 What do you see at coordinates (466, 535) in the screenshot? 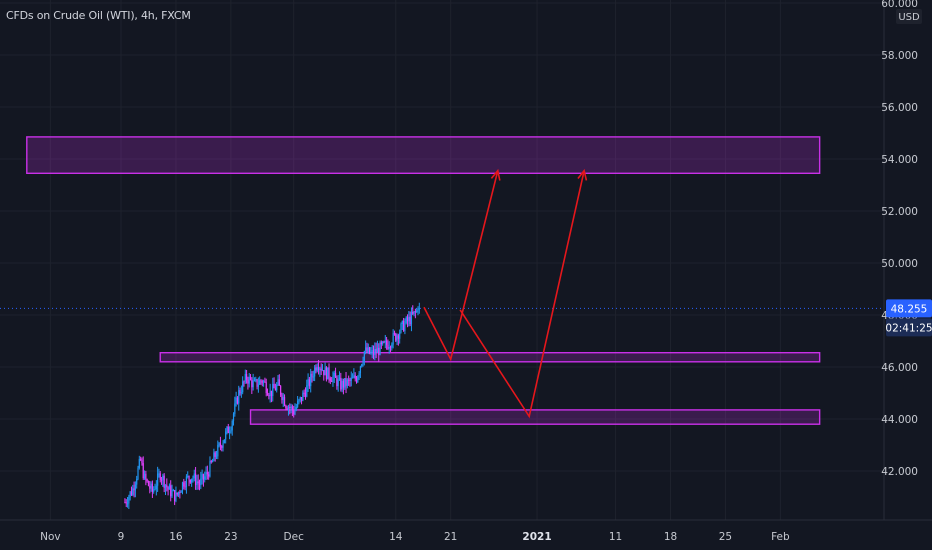
I see `time-axis-panel` at bounding box center [466, 535].